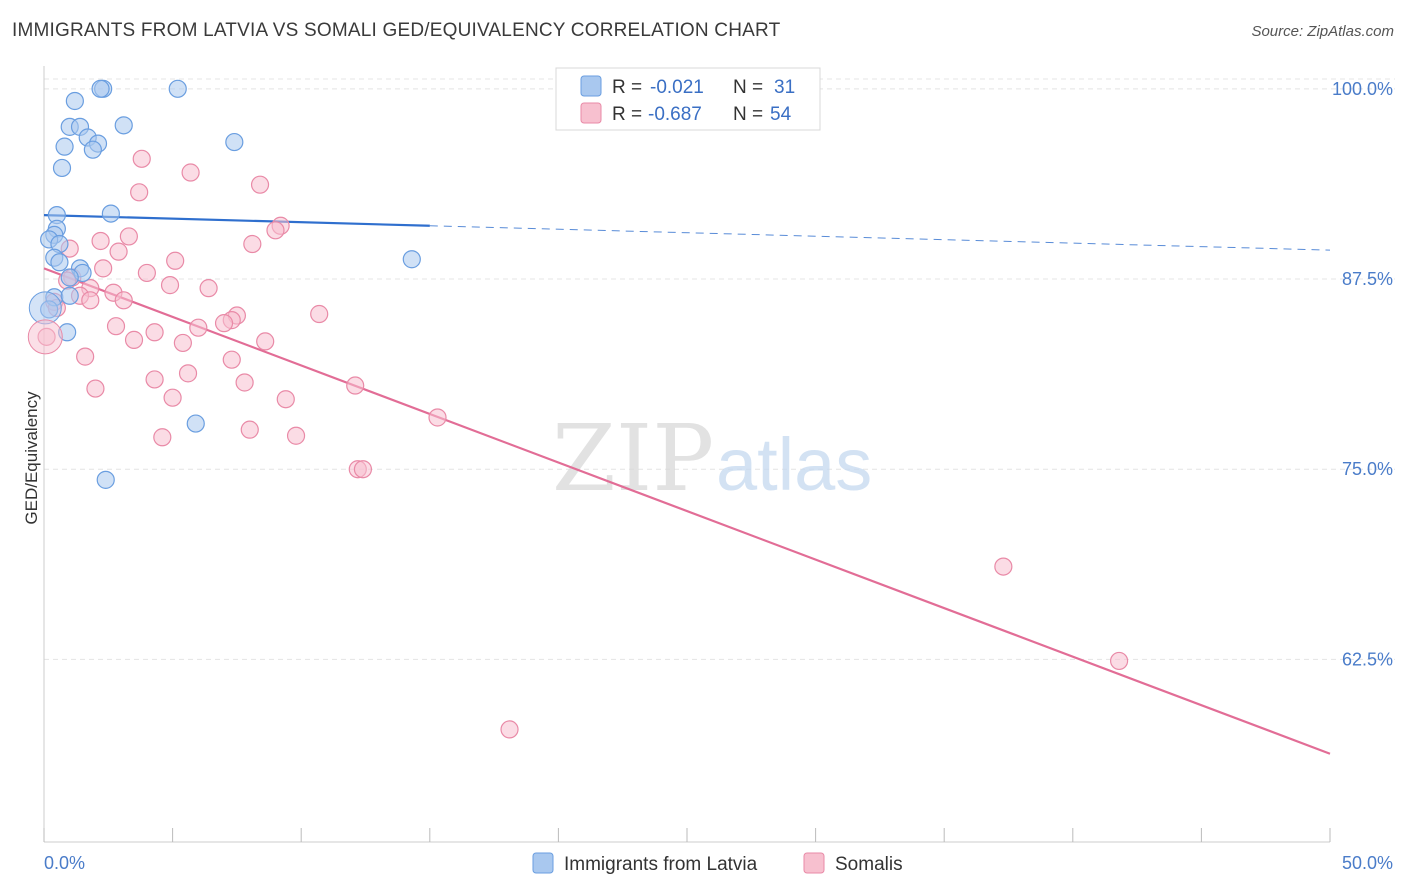 The image size is (1406, 892). Describe the element at coordinates (869, 864) in the screenshot. I see `bottom-legend-label-somalis: Somalis` at that location.